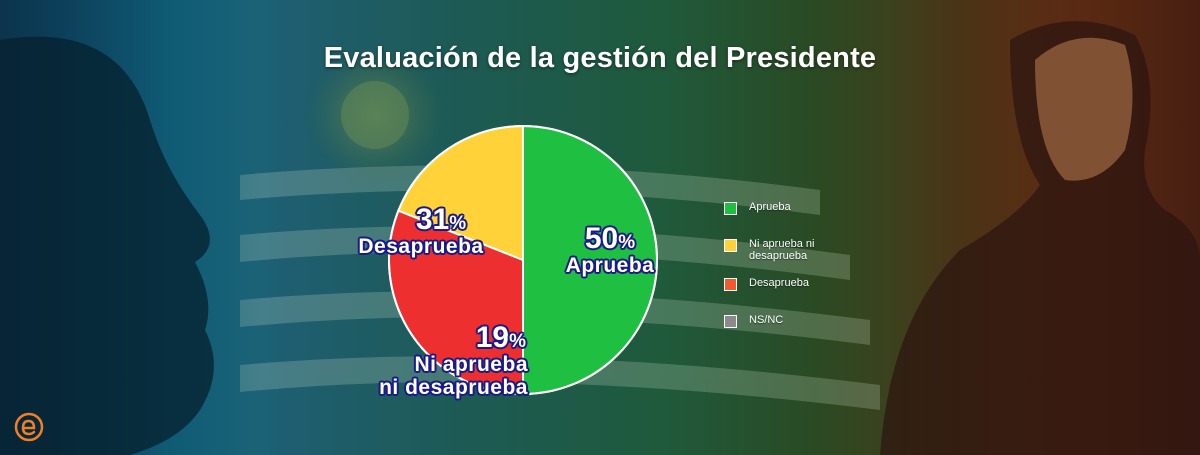 Image resolution: width=1200 pixels, height=455 pixels. Describe the element at coordinates (610, 265) in the screenshot. I see `aprueba-category-text: Aprueba` at that location.